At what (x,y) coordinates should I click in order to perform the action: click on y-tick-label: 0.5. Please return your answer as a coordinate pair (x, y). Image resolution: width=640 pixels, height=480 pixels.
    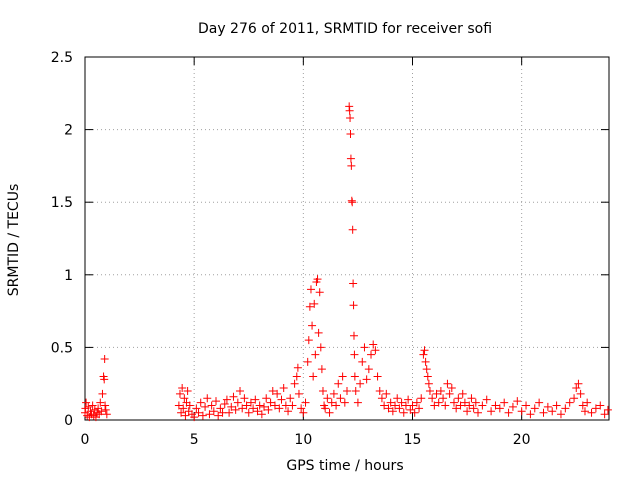
    Looking at the image, I should click on (62, 348).